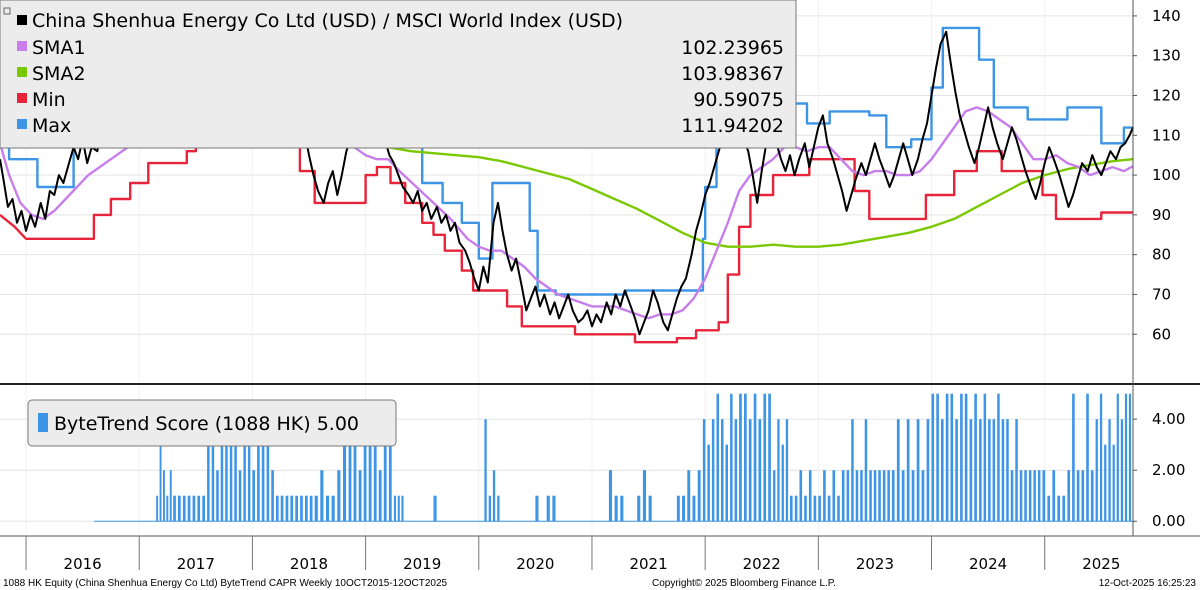  What do you see at coordinates (1161, 334) in the screenshot?
I see `y-tick-label: 60` at bounding box center [1161, 334].